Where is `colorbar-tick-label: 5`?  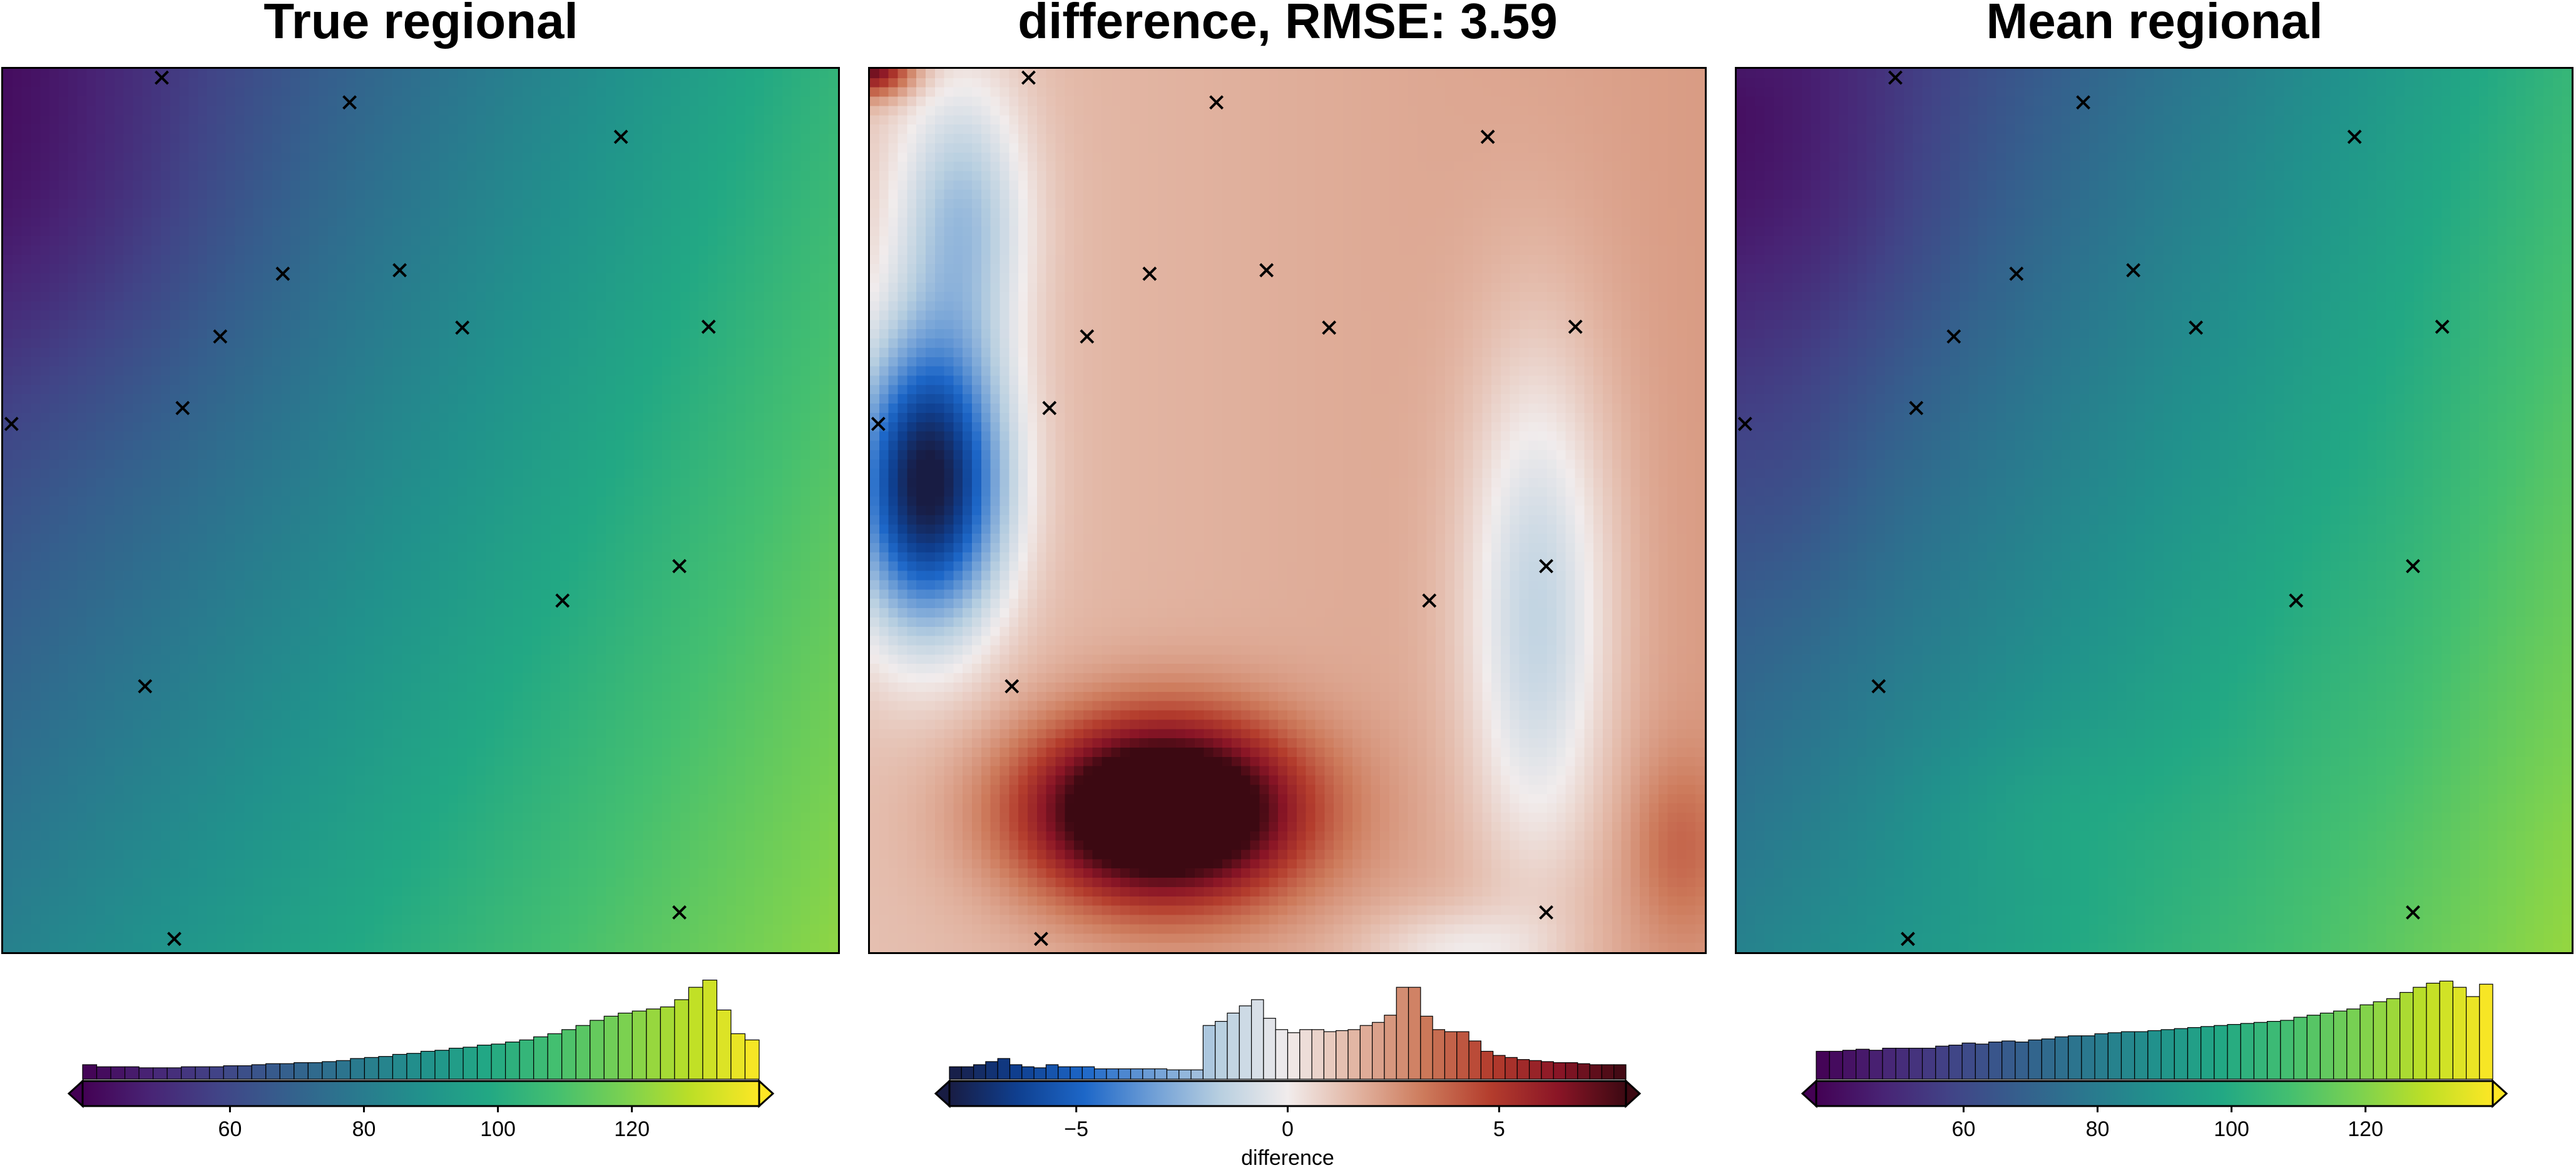
colorbar-tick-label: 5 is located at coordinates (1499, 1129).